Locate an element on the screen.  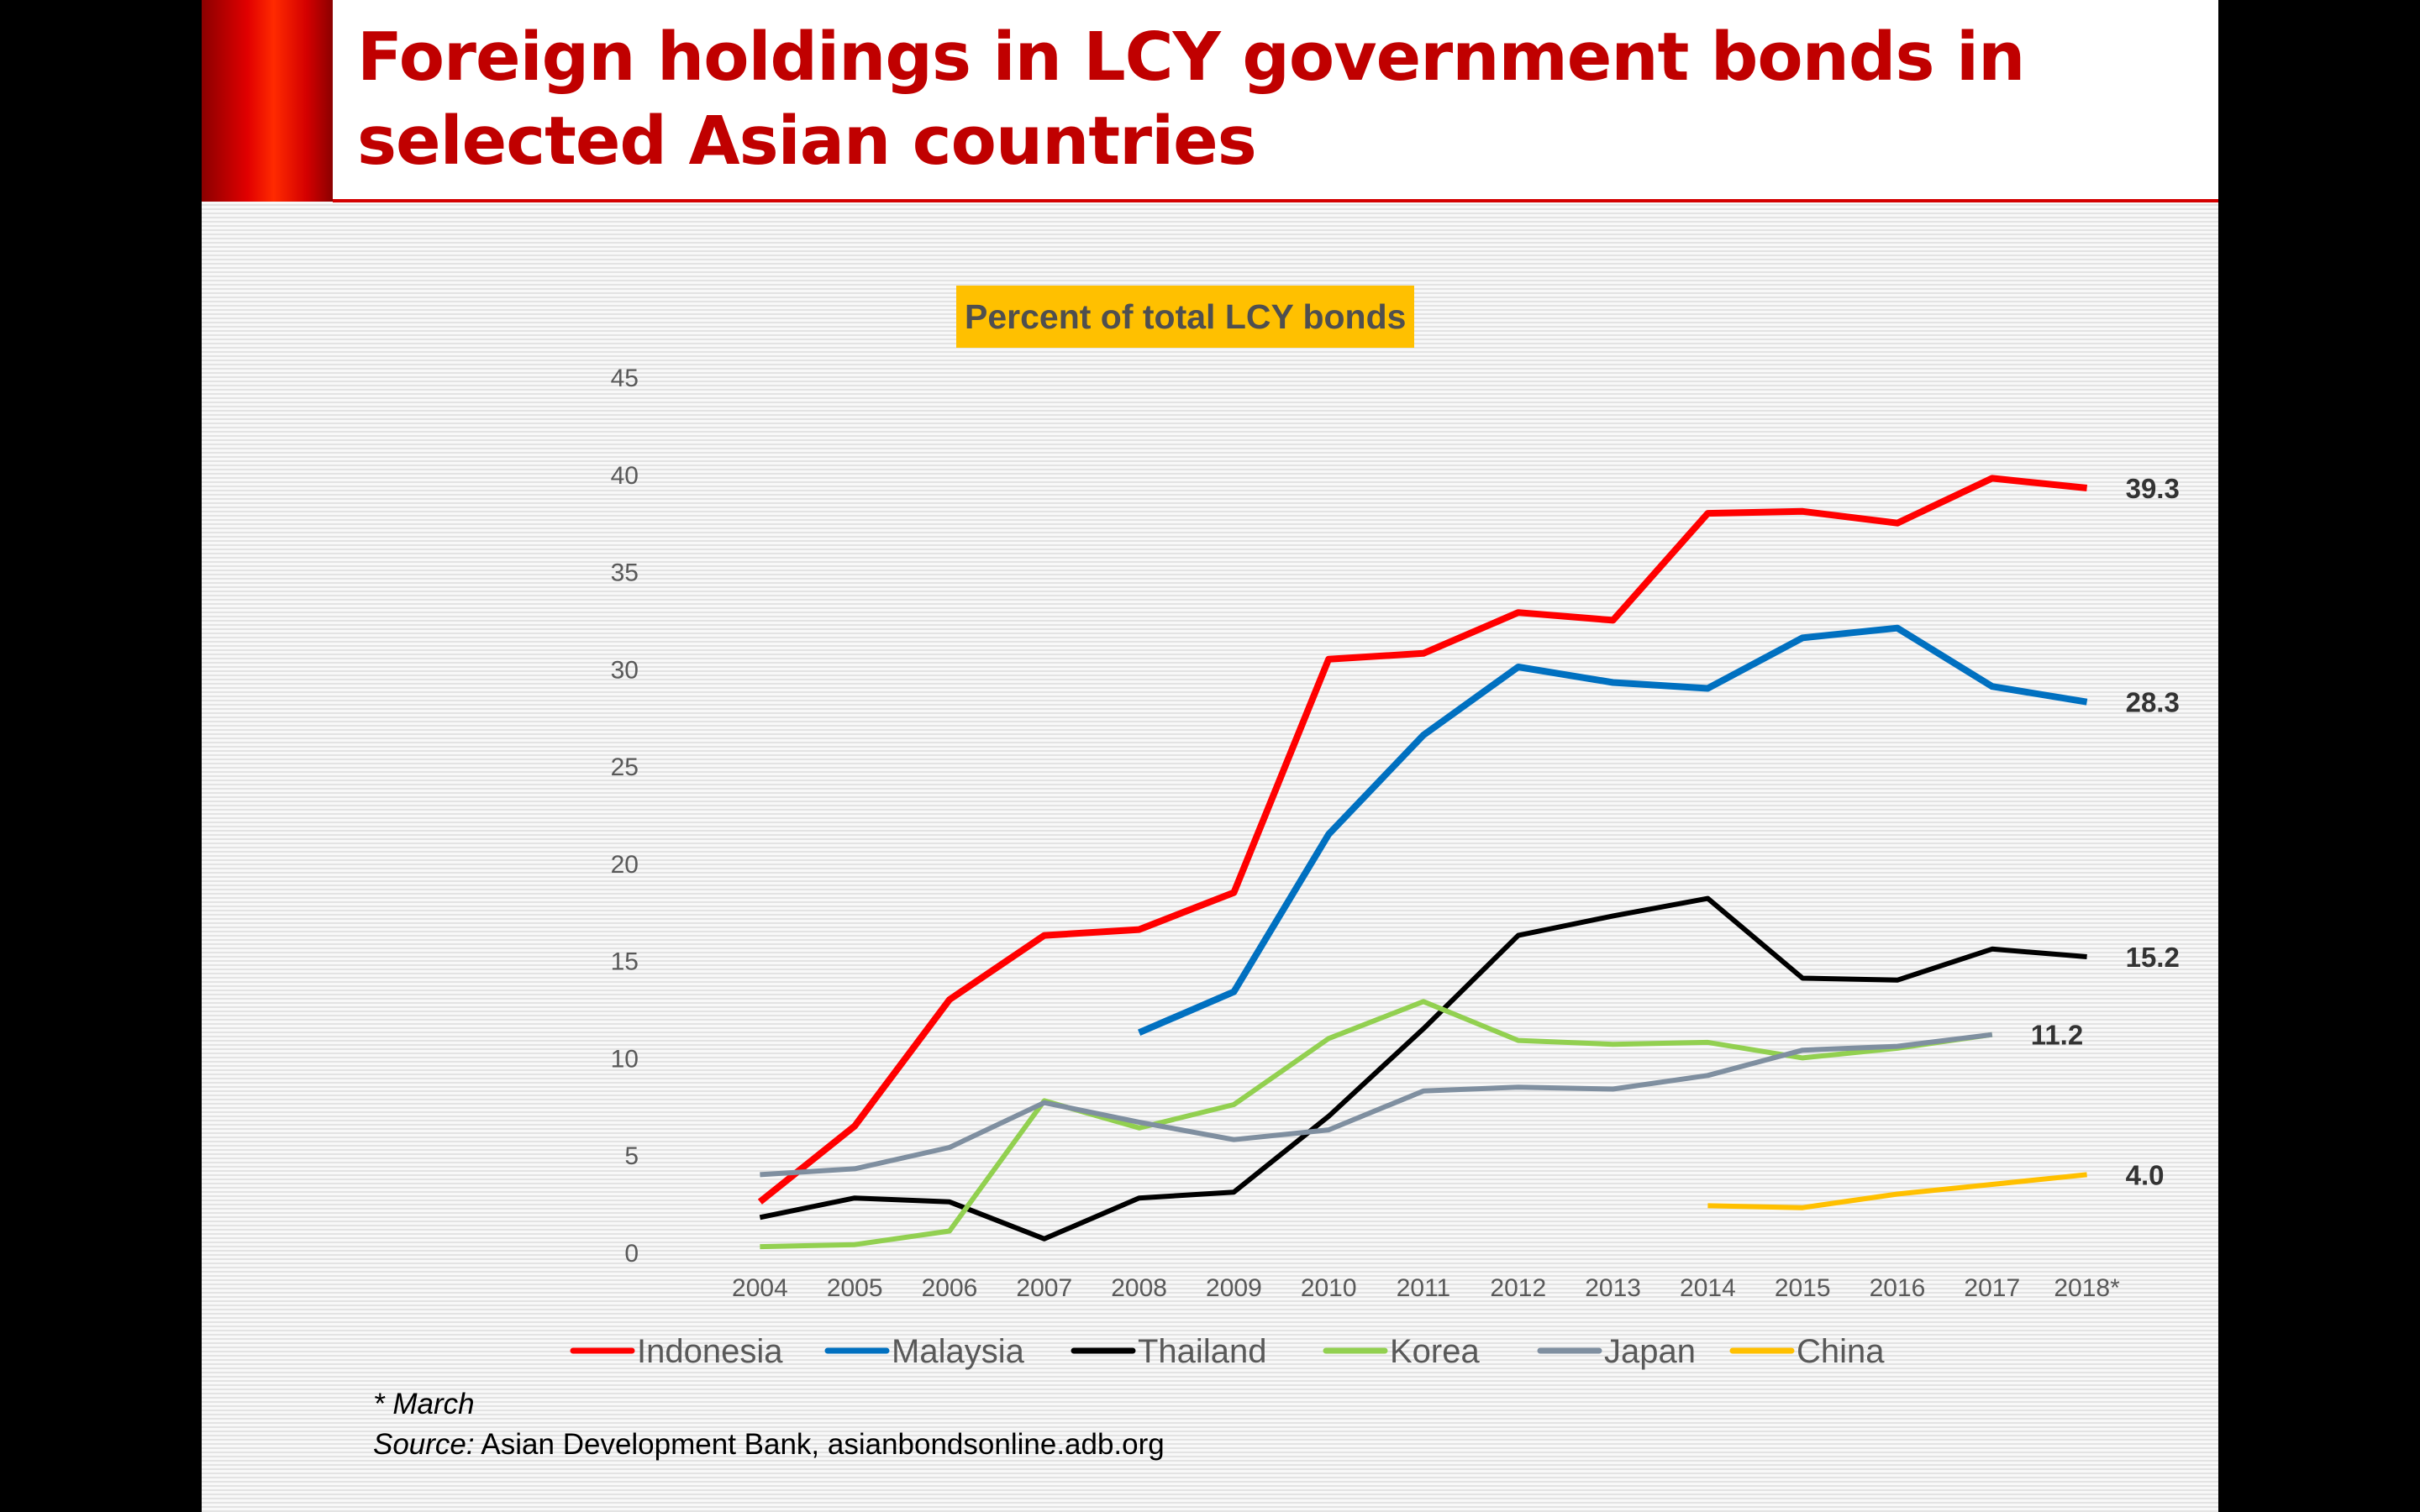
end-label-malaysia: 28.3 is located at coordinates (2153, 702).